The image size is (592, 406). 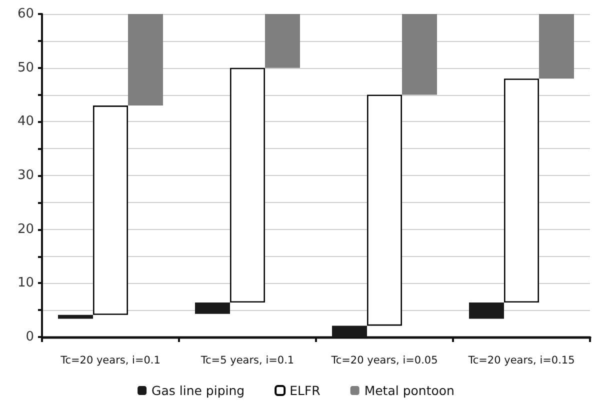 What do you see at coordinates (521, 360) in the screenshot?
I see `x-tick-label: Tc=20 years, i=0.15` at bounding box center [521, 360].